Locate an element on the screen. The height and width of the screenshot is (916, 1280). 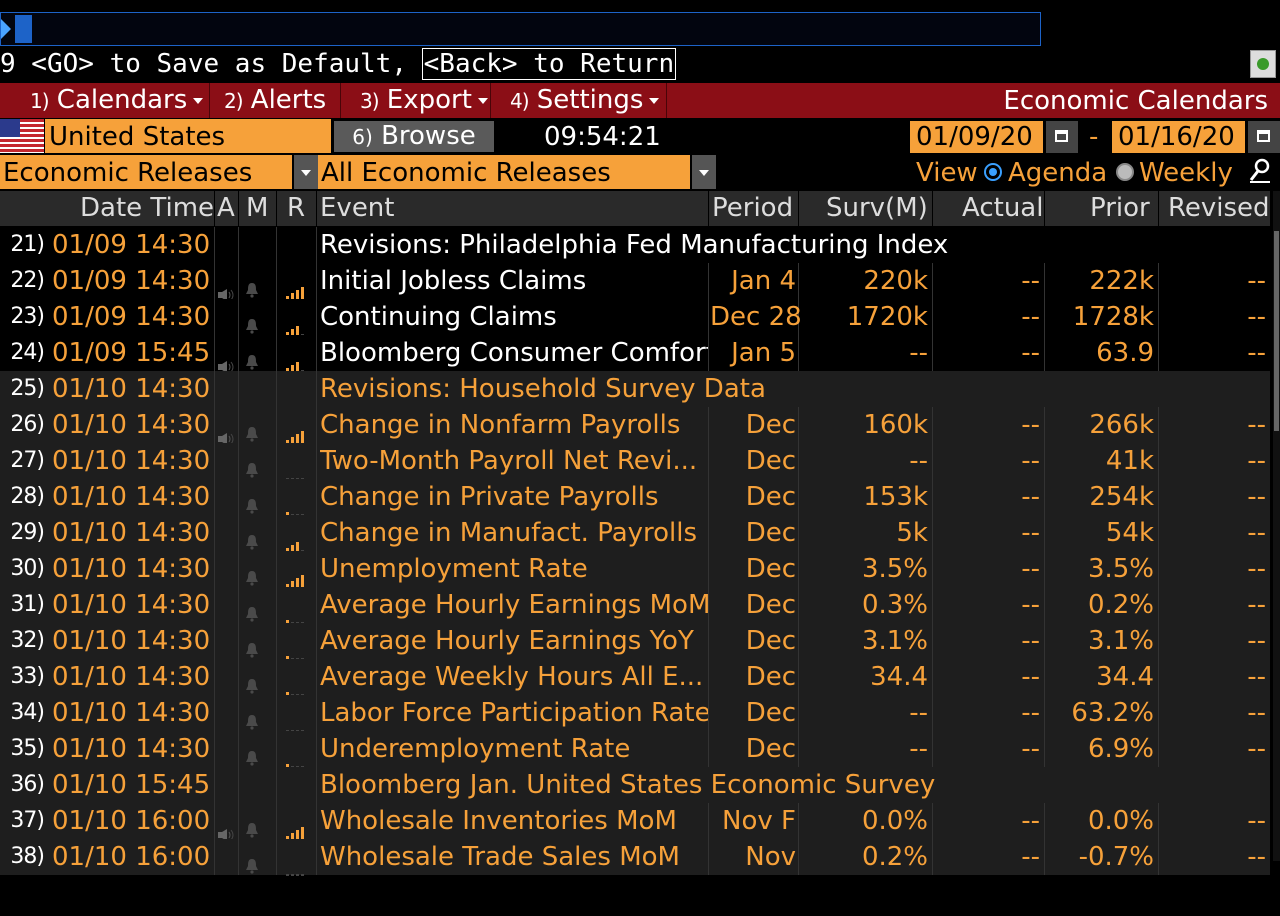
country-field: United States is located at coordinates (188, 136).